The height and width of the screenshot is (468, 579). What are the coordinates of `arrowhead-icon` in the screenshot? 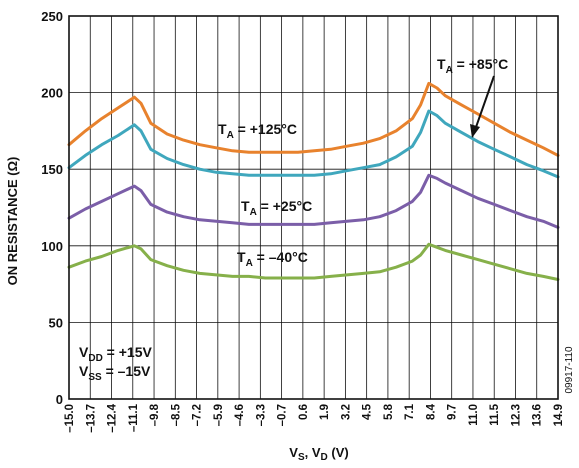 It's located at (475, 131).